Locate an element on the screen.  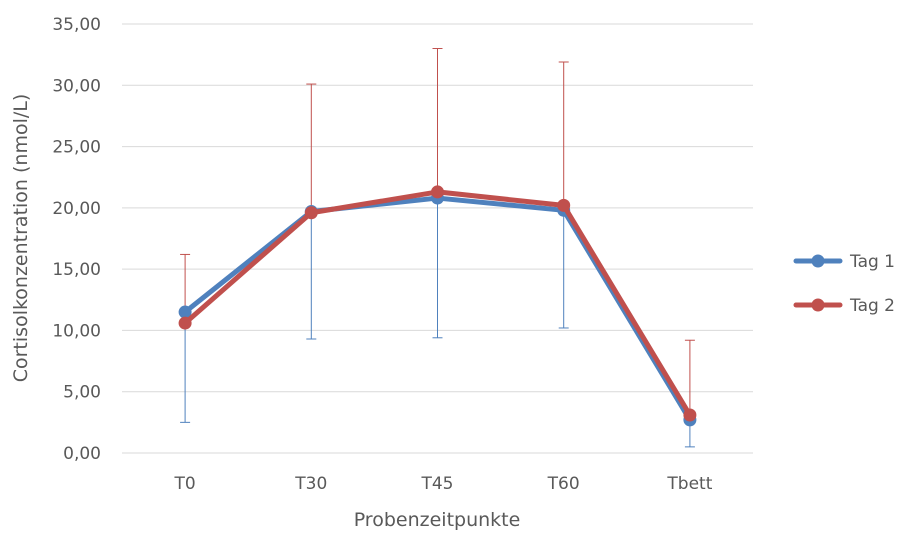
y-tick-label: 15,00 is located at coordinates (76, 270).